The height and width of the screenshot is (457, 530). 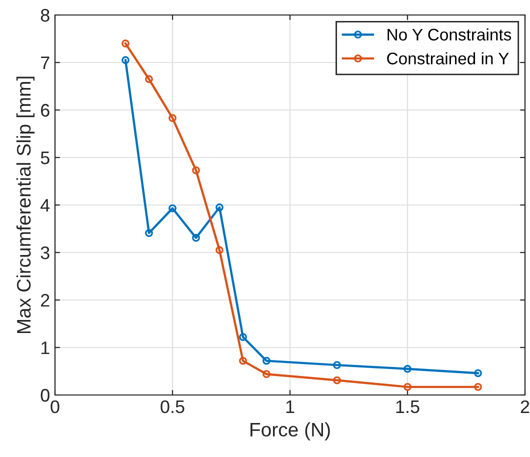 I want to click on x-tick-label: 2, so click(x=525, y=406).